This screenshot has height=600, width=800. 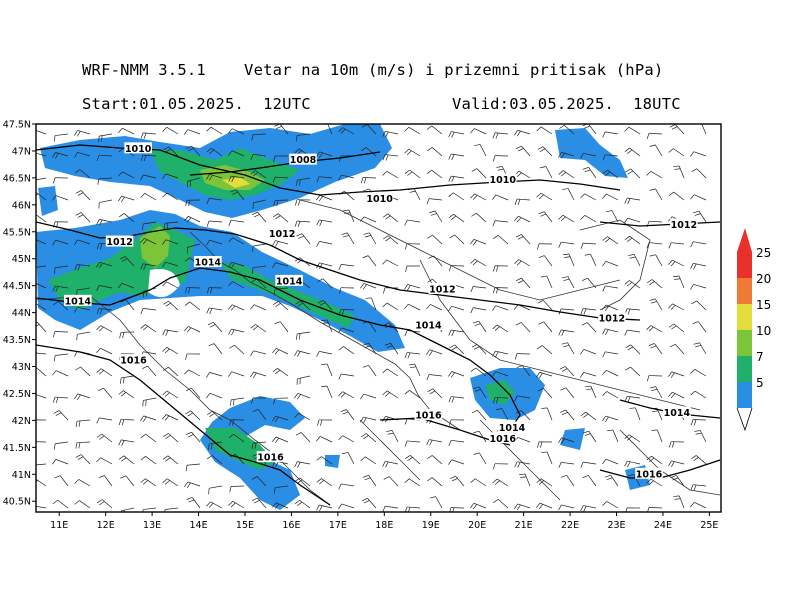 I want to click on lat-tick-label: 45.5N, so click(x=17, y=232).